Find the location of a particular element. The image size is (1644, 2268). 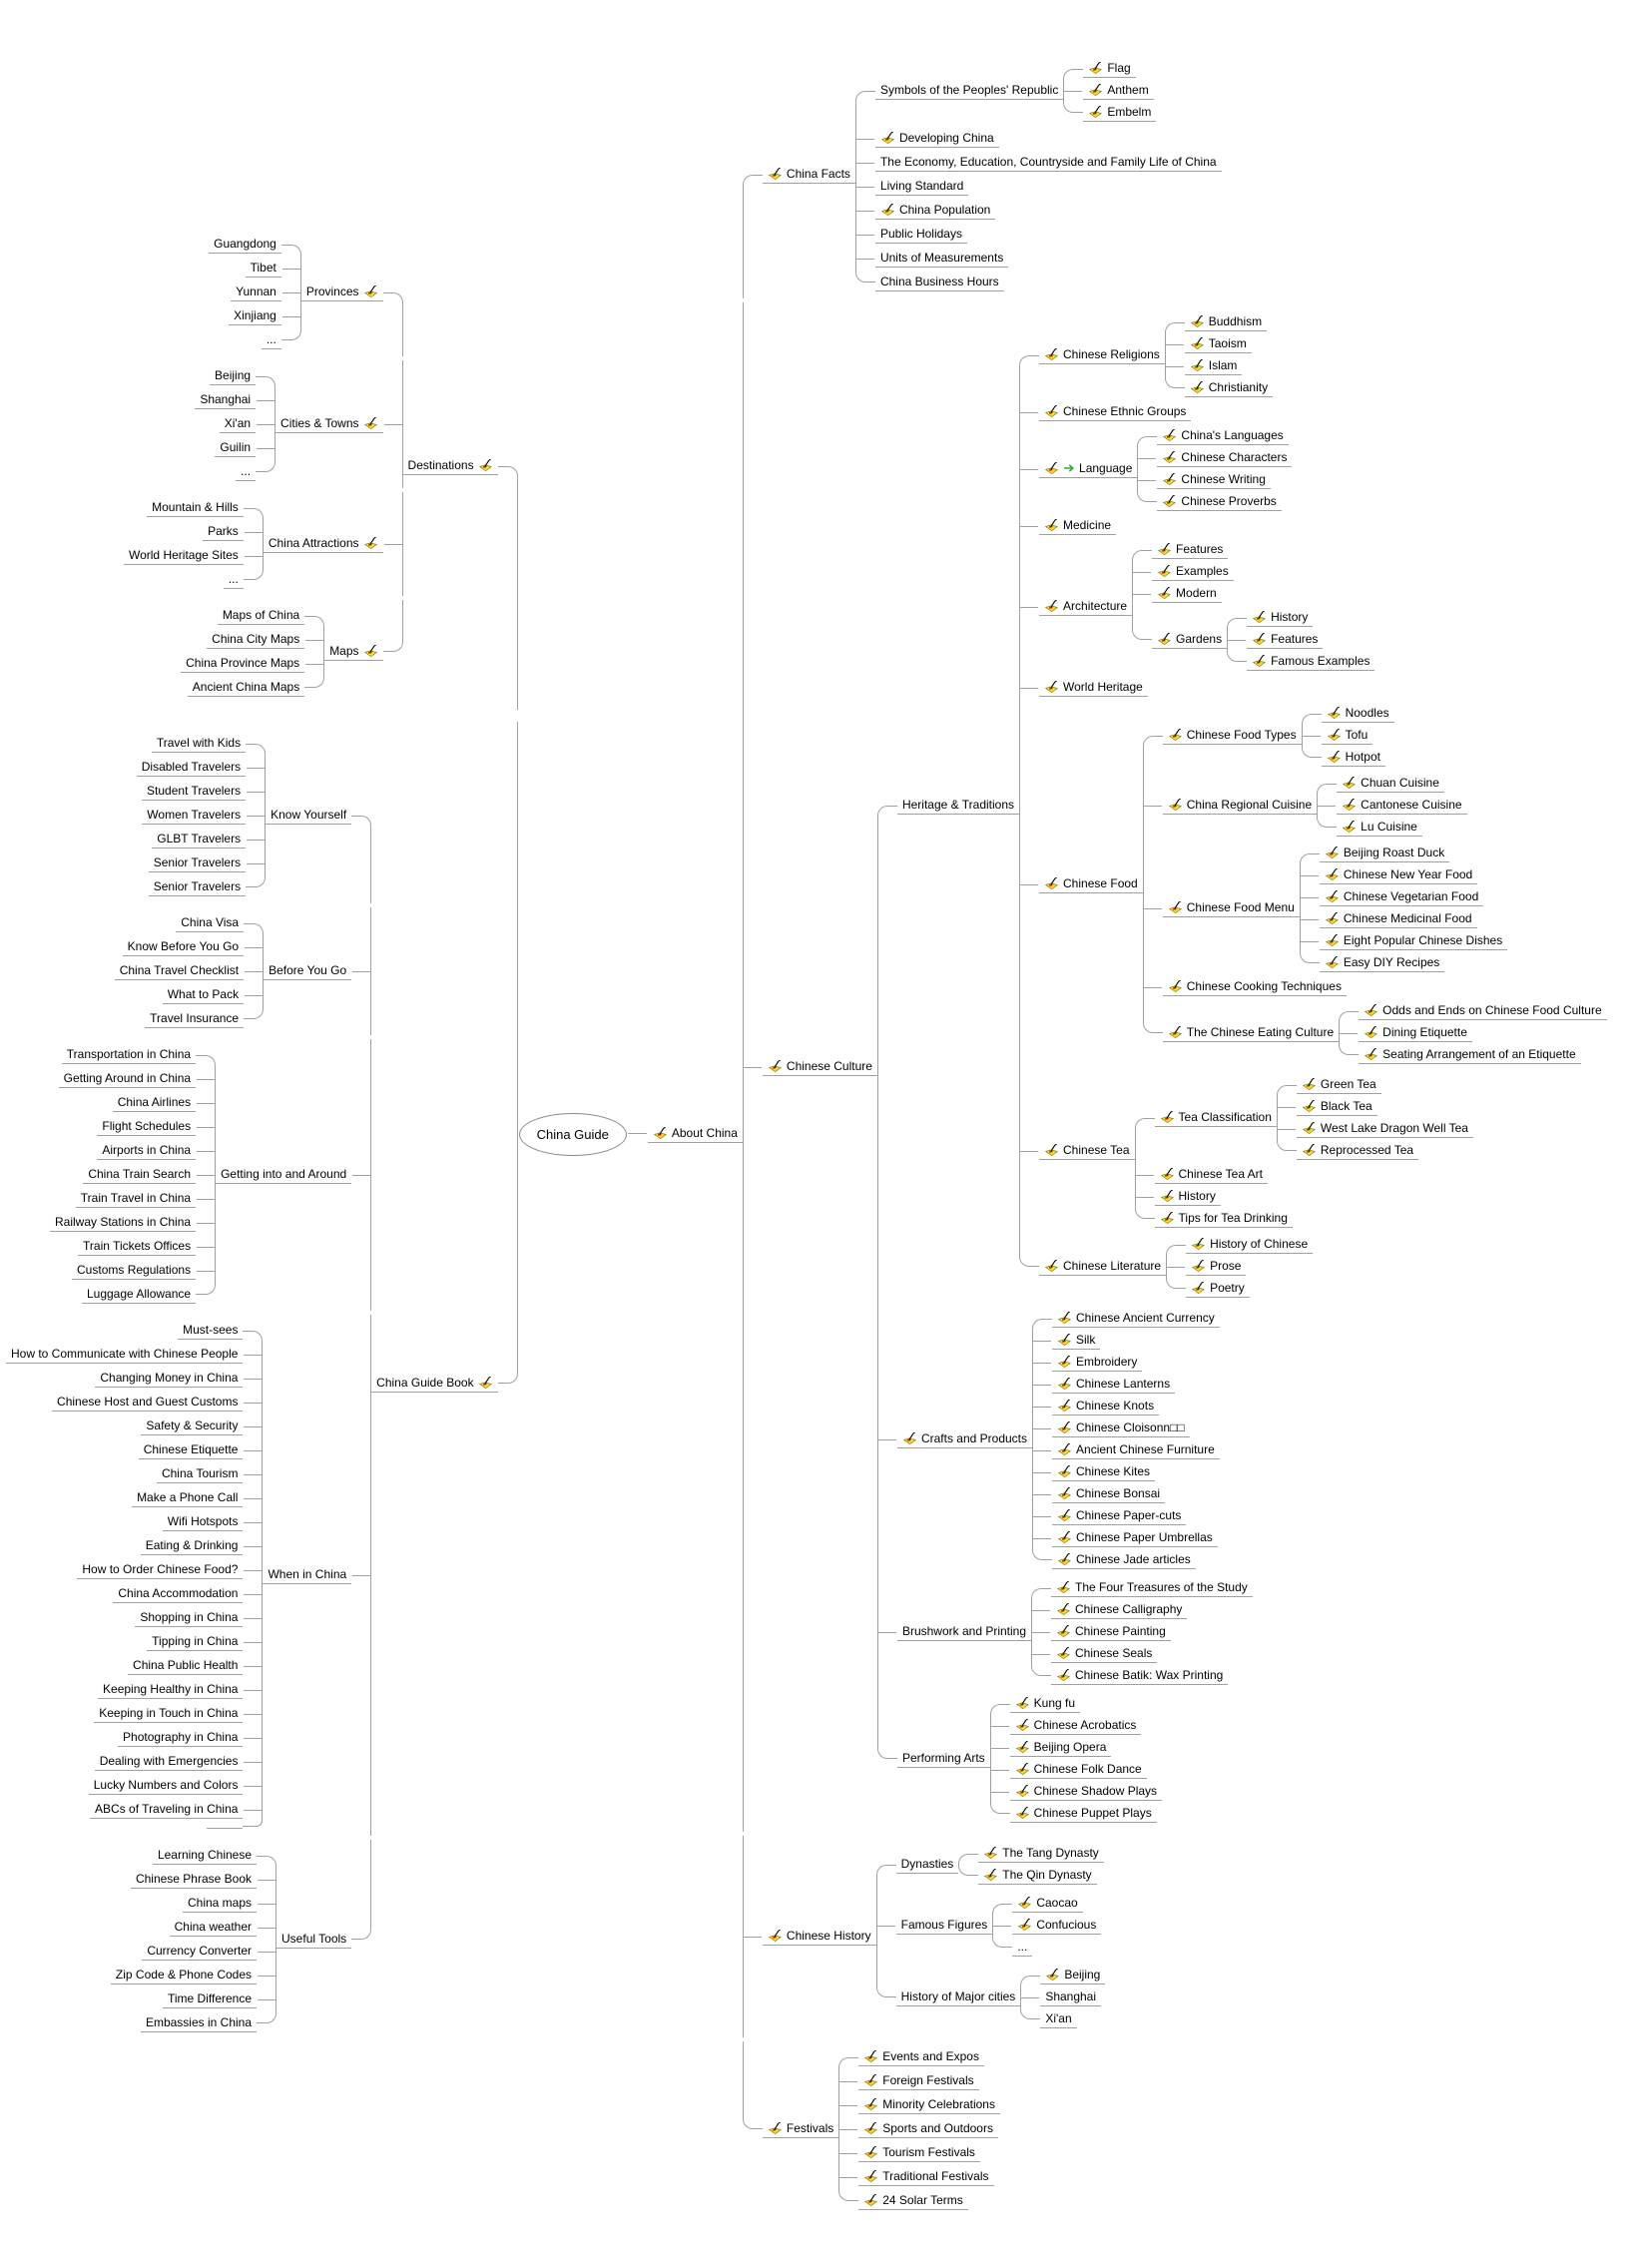

node-about-china: About China is located at coordinates (695, 1134).